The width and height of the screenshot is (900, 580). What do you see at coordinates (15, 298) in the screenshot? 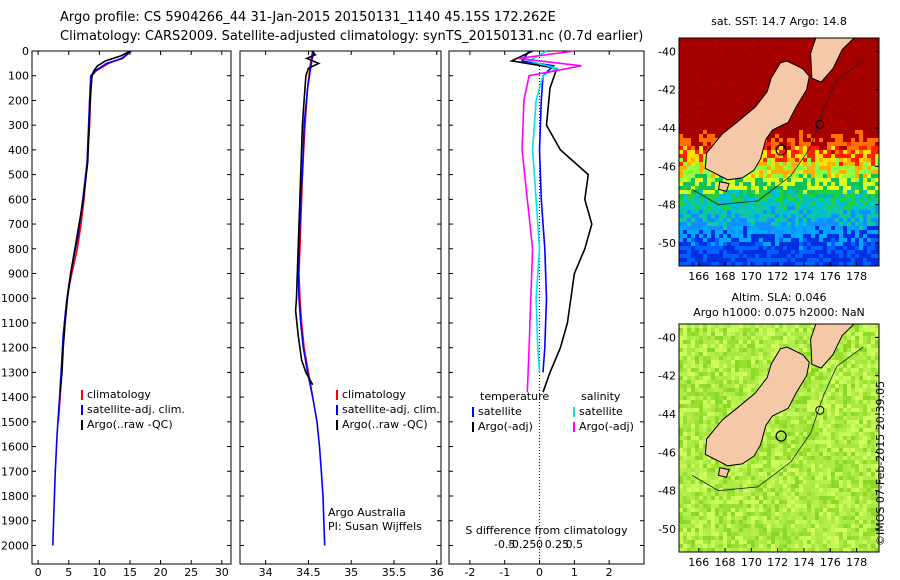
I see `depth-tick-label: 1000` at bounding box center [15, 298].